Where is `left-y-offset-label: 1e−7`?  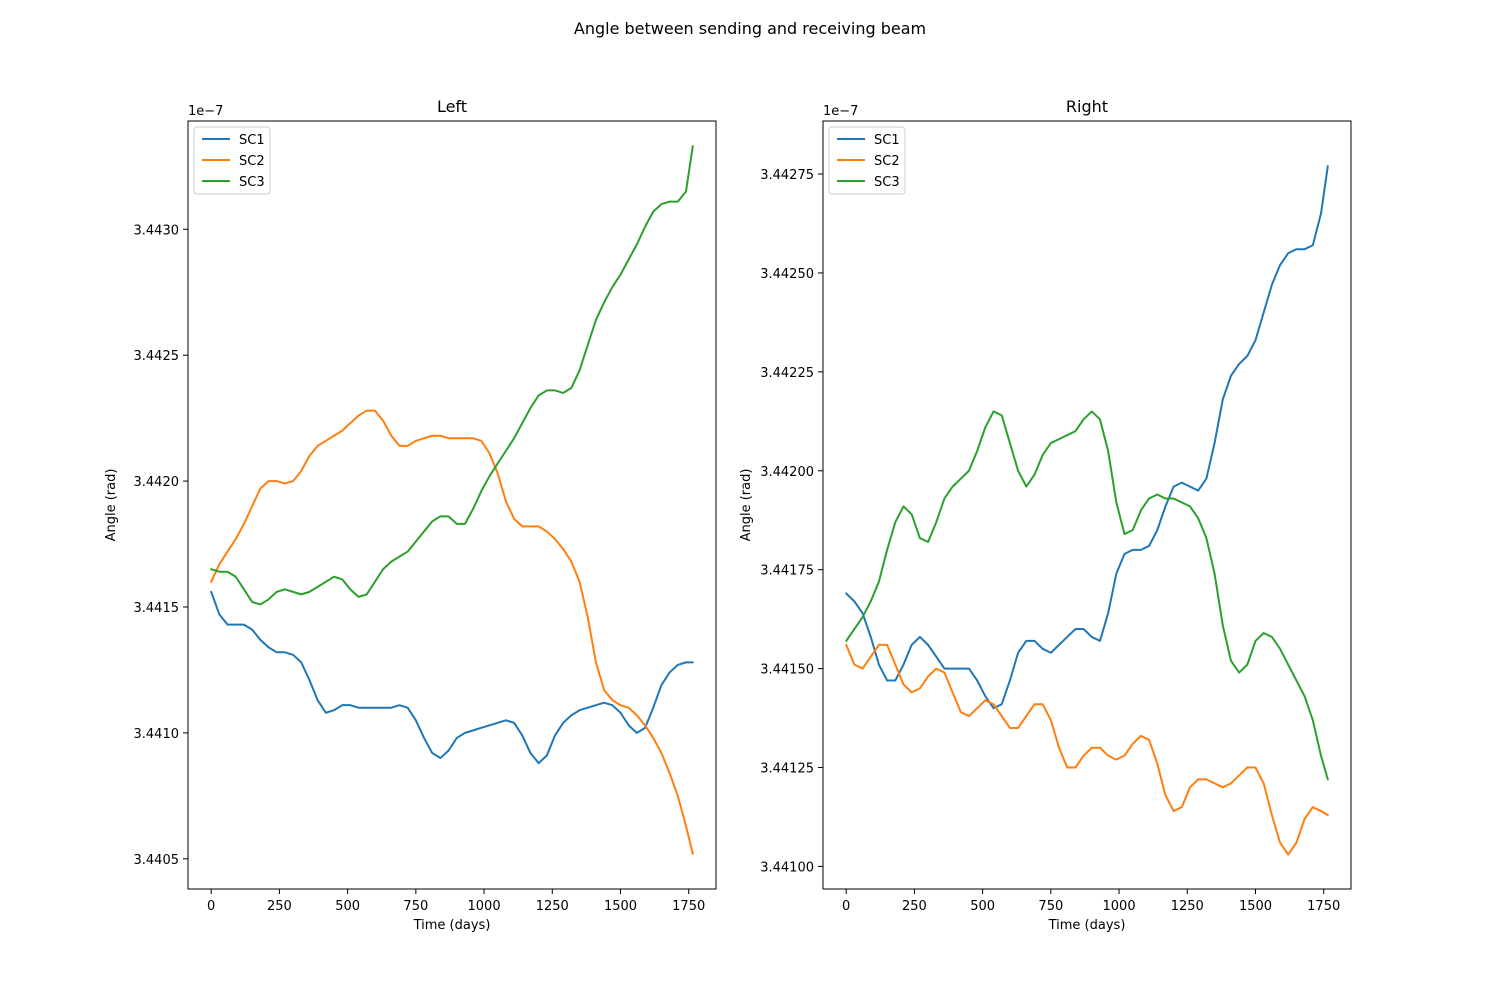 left-y-offset-label: 1e−7 is located at coordinates (205, 111).